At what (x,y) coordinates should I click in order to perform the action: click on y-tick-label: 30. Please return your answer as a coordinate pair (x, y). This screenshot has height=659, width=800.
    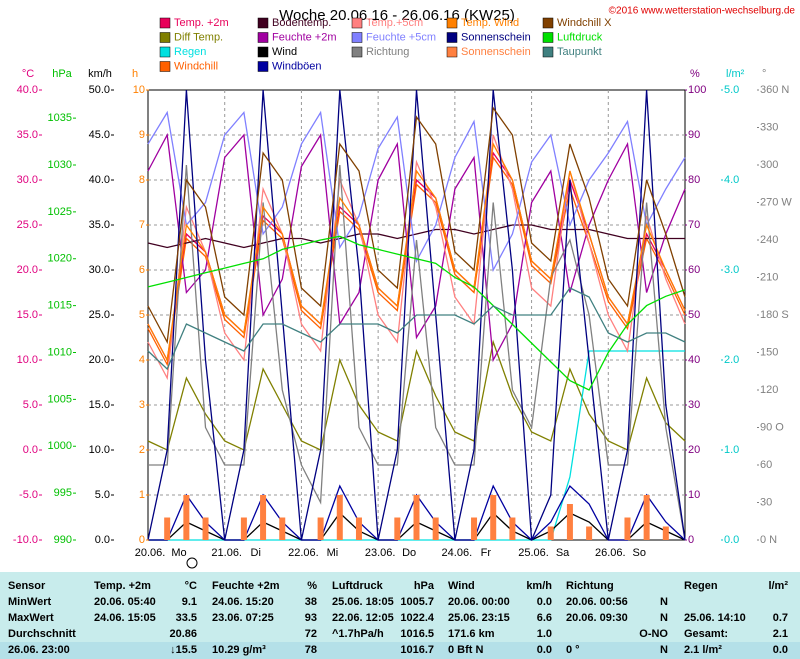
    Looking at the image, I should click on (694, 405).